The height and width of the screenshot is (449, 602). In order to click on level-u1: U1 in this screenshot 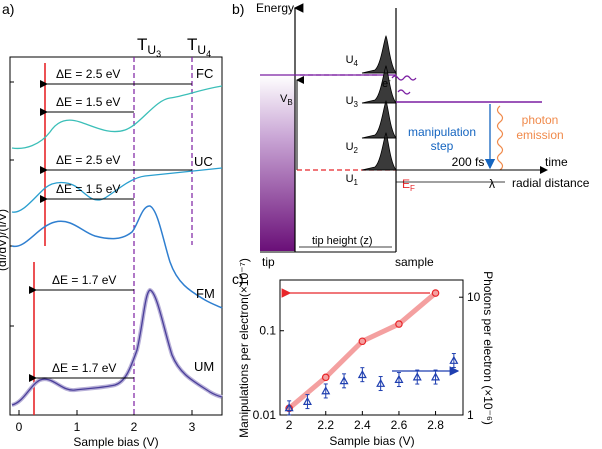, I will do `click(352, 180)`.